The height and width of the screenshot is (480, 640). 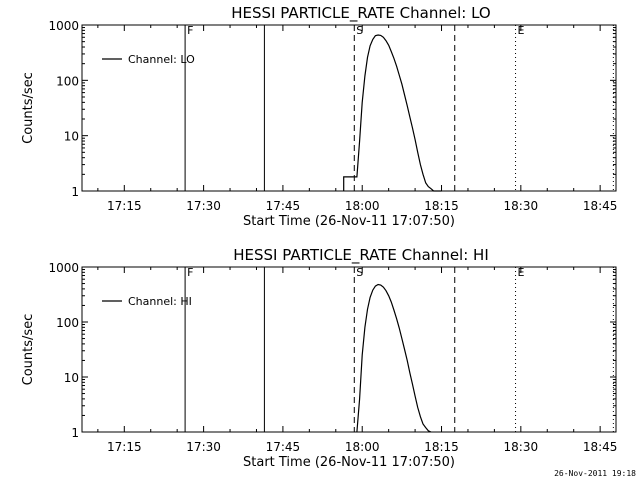 I want to click on chart-title: HESSI PARTICLE_RATE Channel: LO, so click(x=360, y=13).